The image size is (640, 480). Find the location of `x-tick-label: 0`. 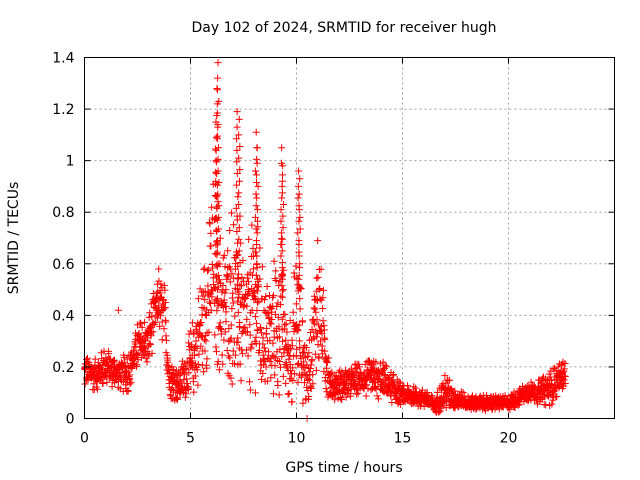

x-tick-label: 0 is located at coordinates (84, 439).